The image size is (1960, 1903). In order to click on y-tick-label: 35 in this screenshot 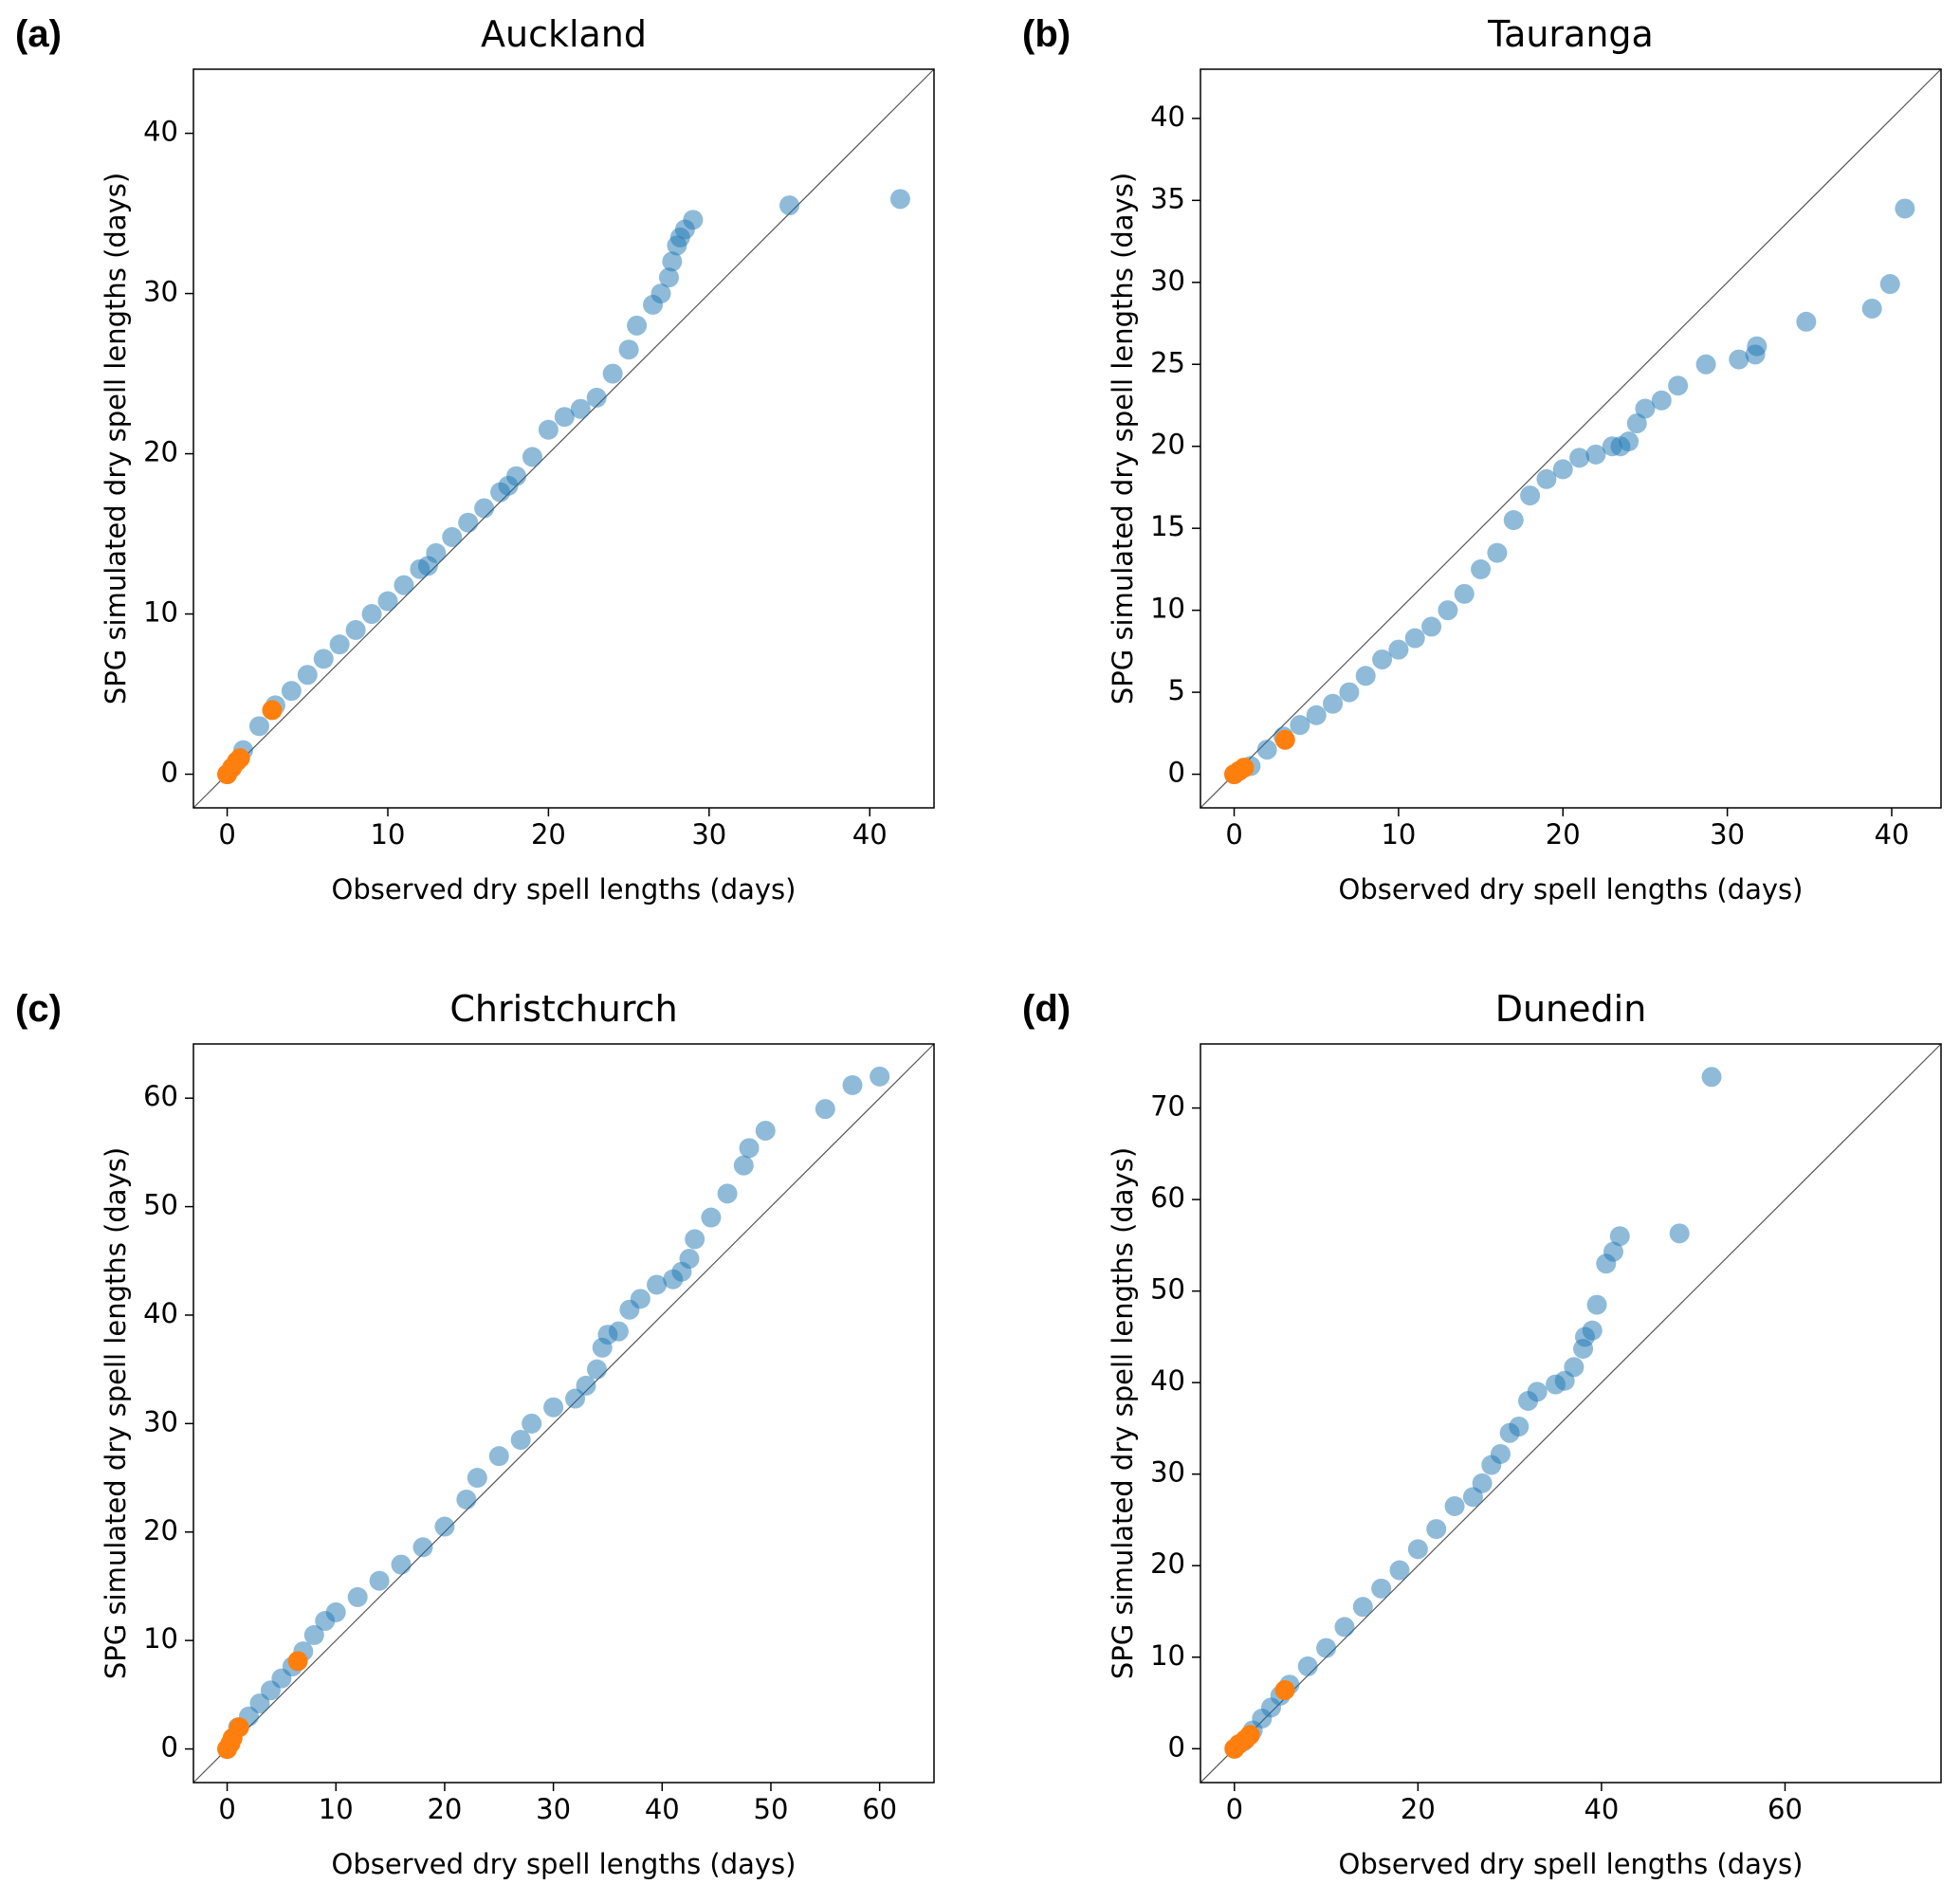, I will do `click(1167, 198)`.